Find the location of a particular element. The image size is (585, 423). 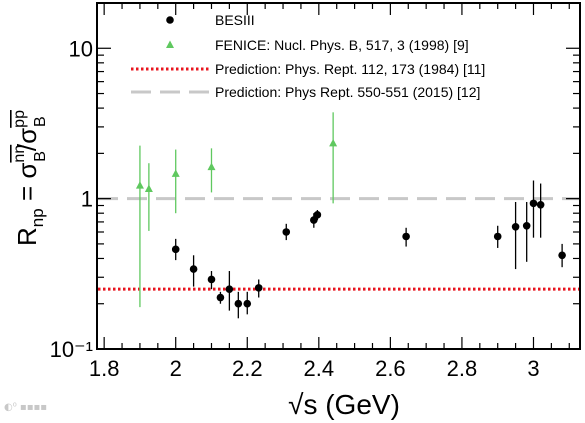

legend-label: BESIII is located at coordinates (235, 20).